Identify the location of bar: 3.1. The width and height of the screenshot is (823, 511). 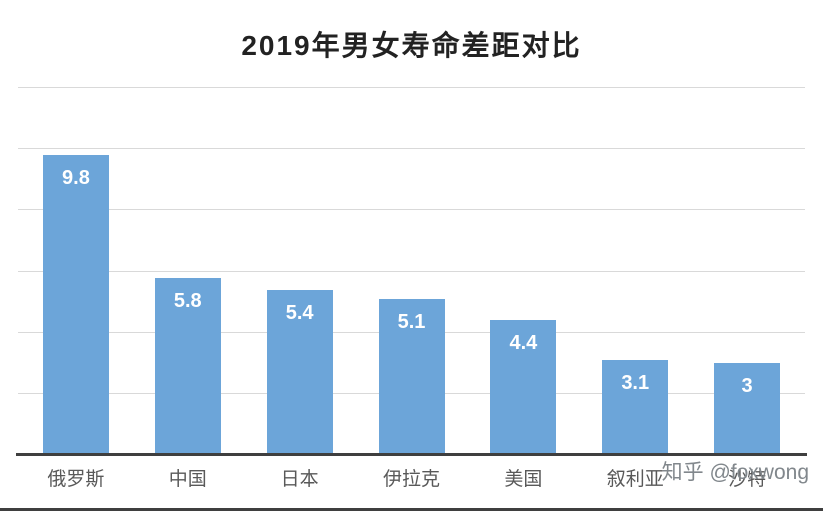
(635, 407).